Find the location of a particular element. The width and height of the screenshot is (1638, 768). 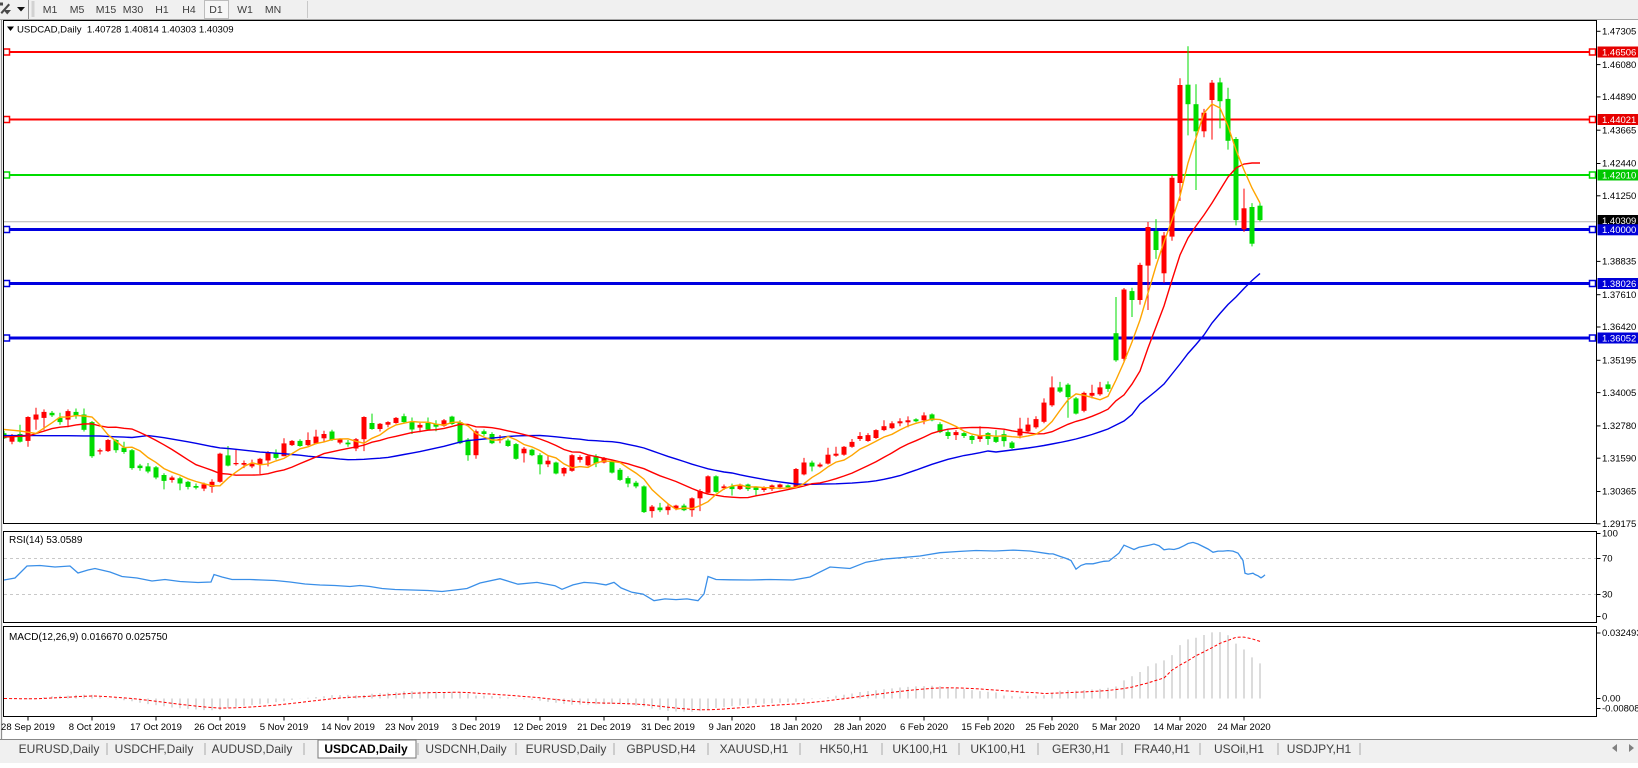

svg-text: 8 Oct 2019 is located at coordinates (92, 727).